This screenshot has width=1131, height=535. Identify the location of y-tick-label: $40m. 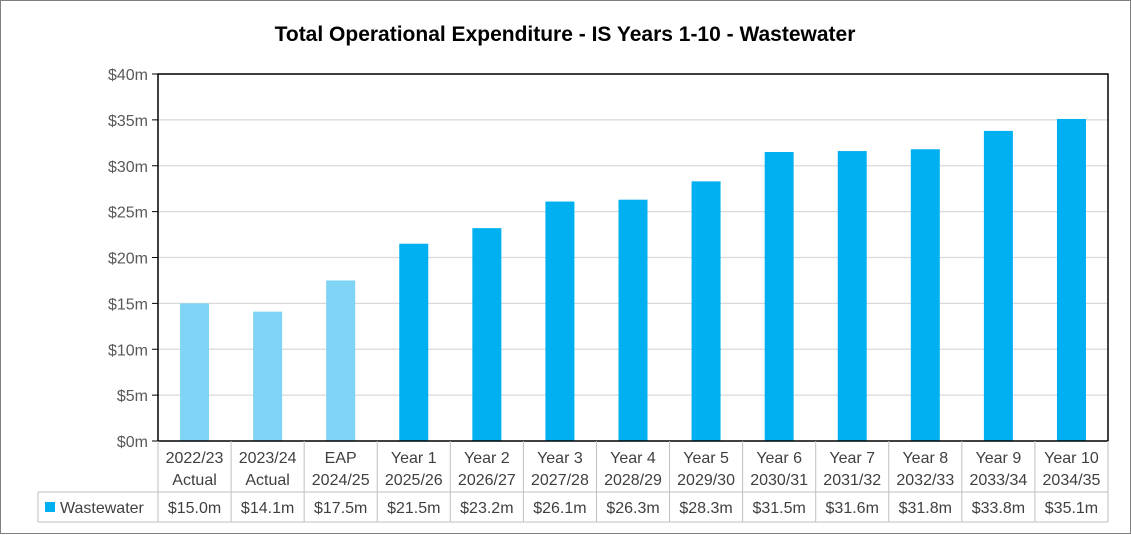
(128, 75).